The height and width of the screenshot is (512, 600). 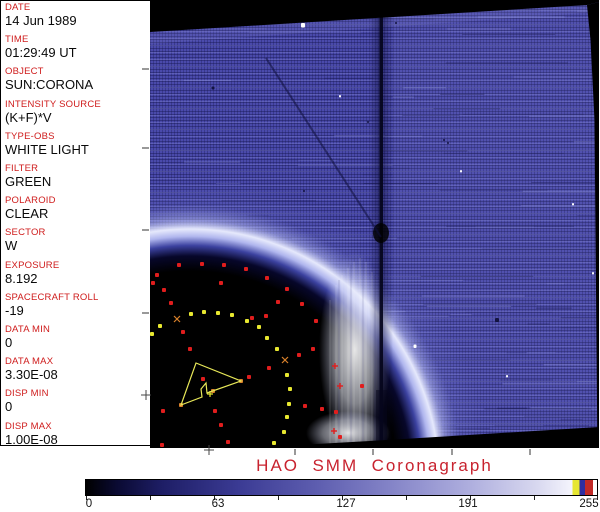 I want to click on field-label: DISP MAX, so click(x=28, y=426).